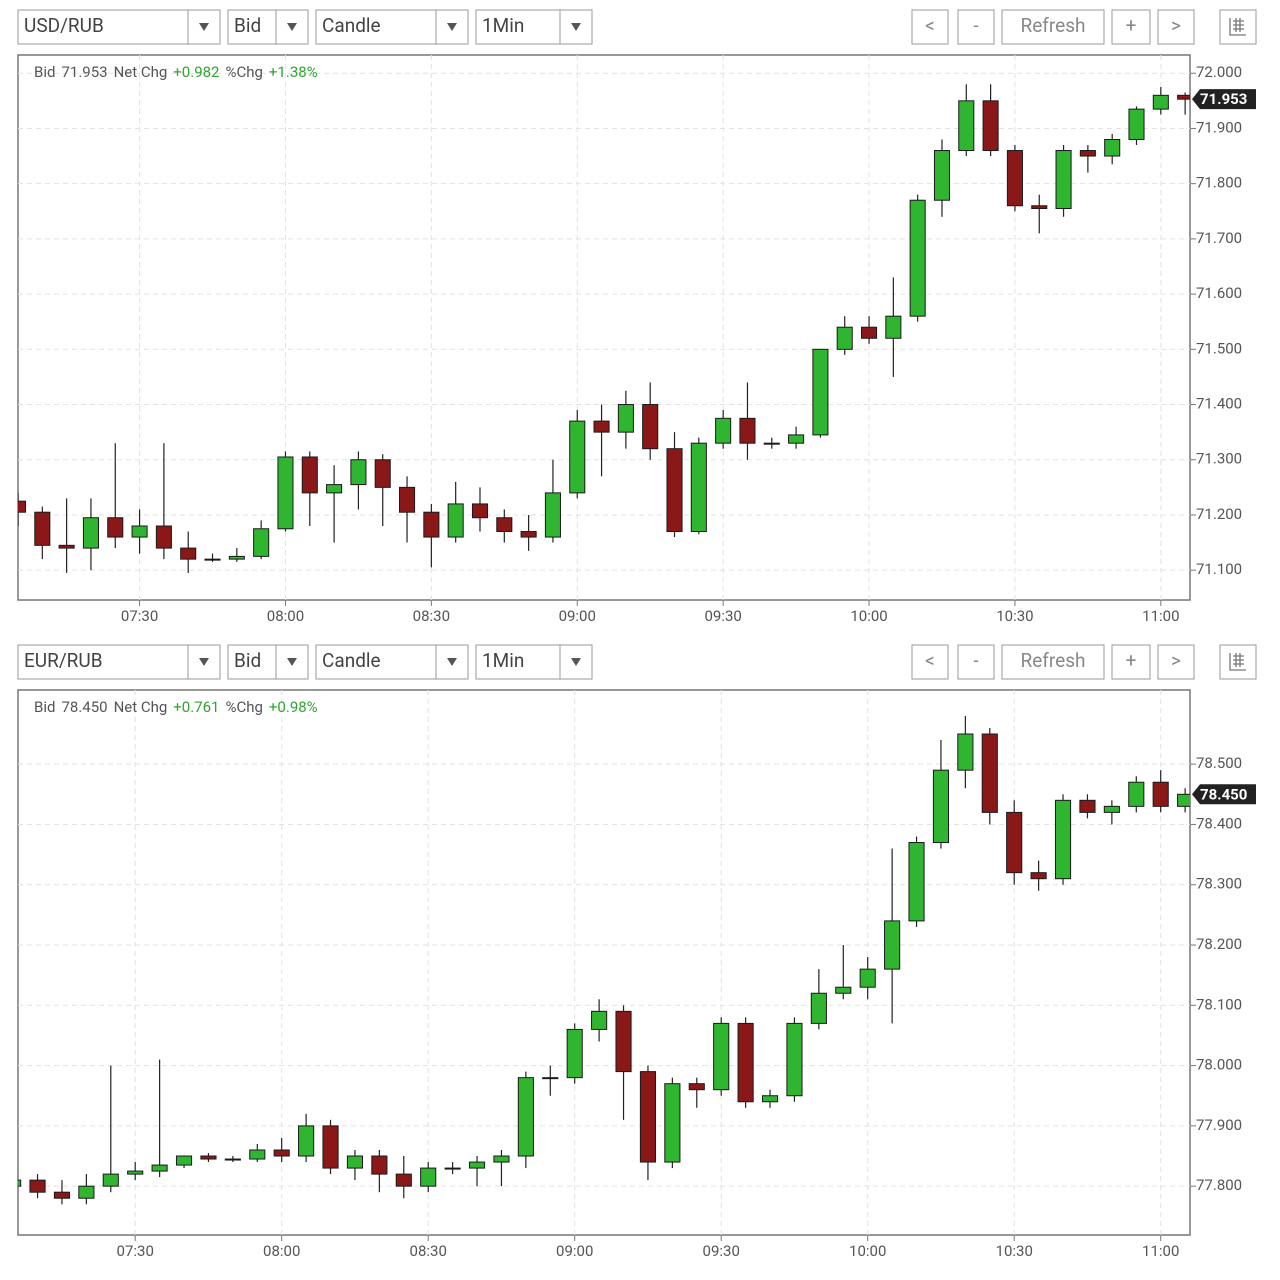 The width and height of the screenshot is (1280, 1280). What do you see at coordinates (1014, 616) in the screenshot?
I see `x-tick-label: 10:30` at bounding box center [1014, 616].